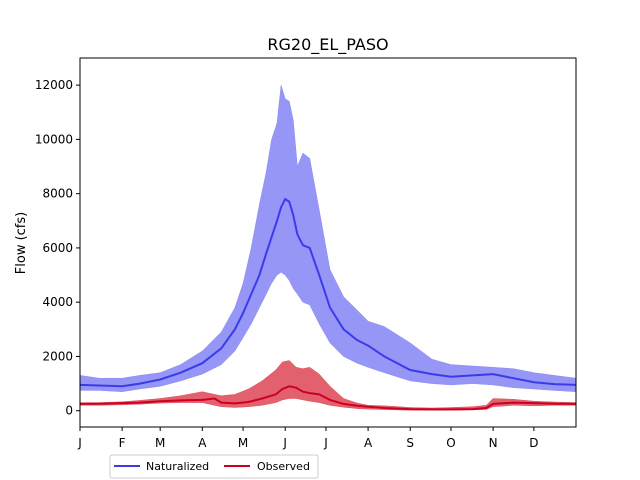  I want to click on chart-title: RG20_EL_PASO, so click(327, 45).